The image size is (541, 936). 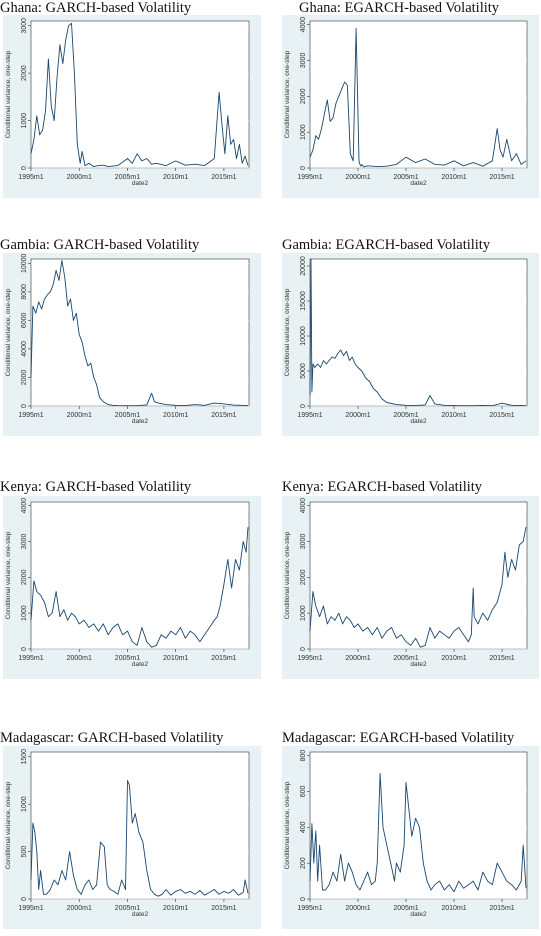 What do you see at coordinates (96, 487) in the screenshot?
I see `chart-title: Kenya: GARCH-based Volatility` at bounding box center [96, 487].